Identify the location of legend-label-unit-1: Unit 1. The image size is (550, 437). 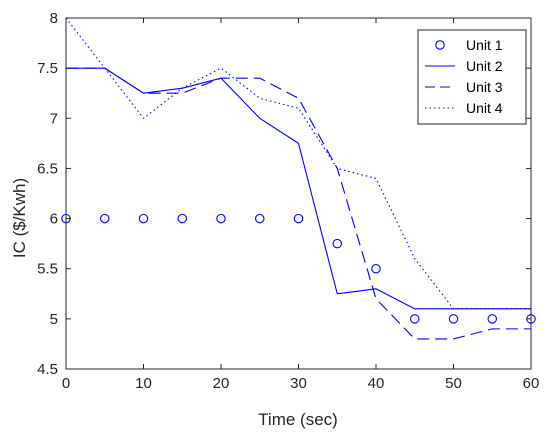
(484, 45).